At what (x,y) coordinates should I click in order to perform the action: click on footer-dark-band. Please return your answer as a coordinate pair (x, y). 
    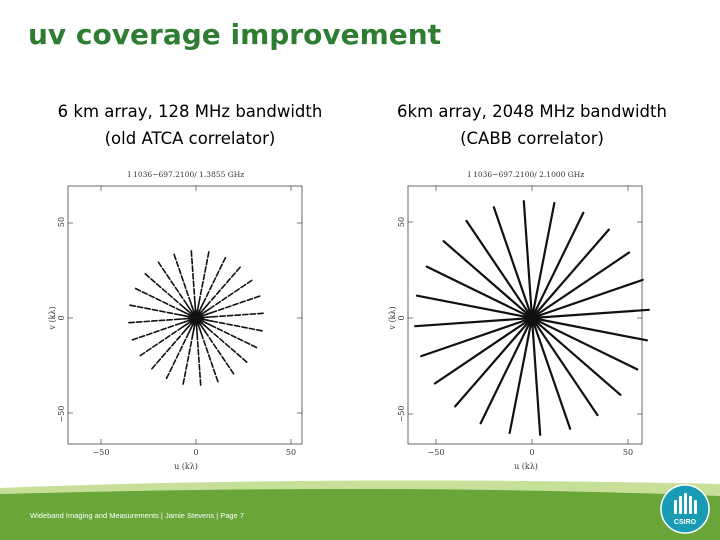
    Looking at the image, I should click on (360, 514).